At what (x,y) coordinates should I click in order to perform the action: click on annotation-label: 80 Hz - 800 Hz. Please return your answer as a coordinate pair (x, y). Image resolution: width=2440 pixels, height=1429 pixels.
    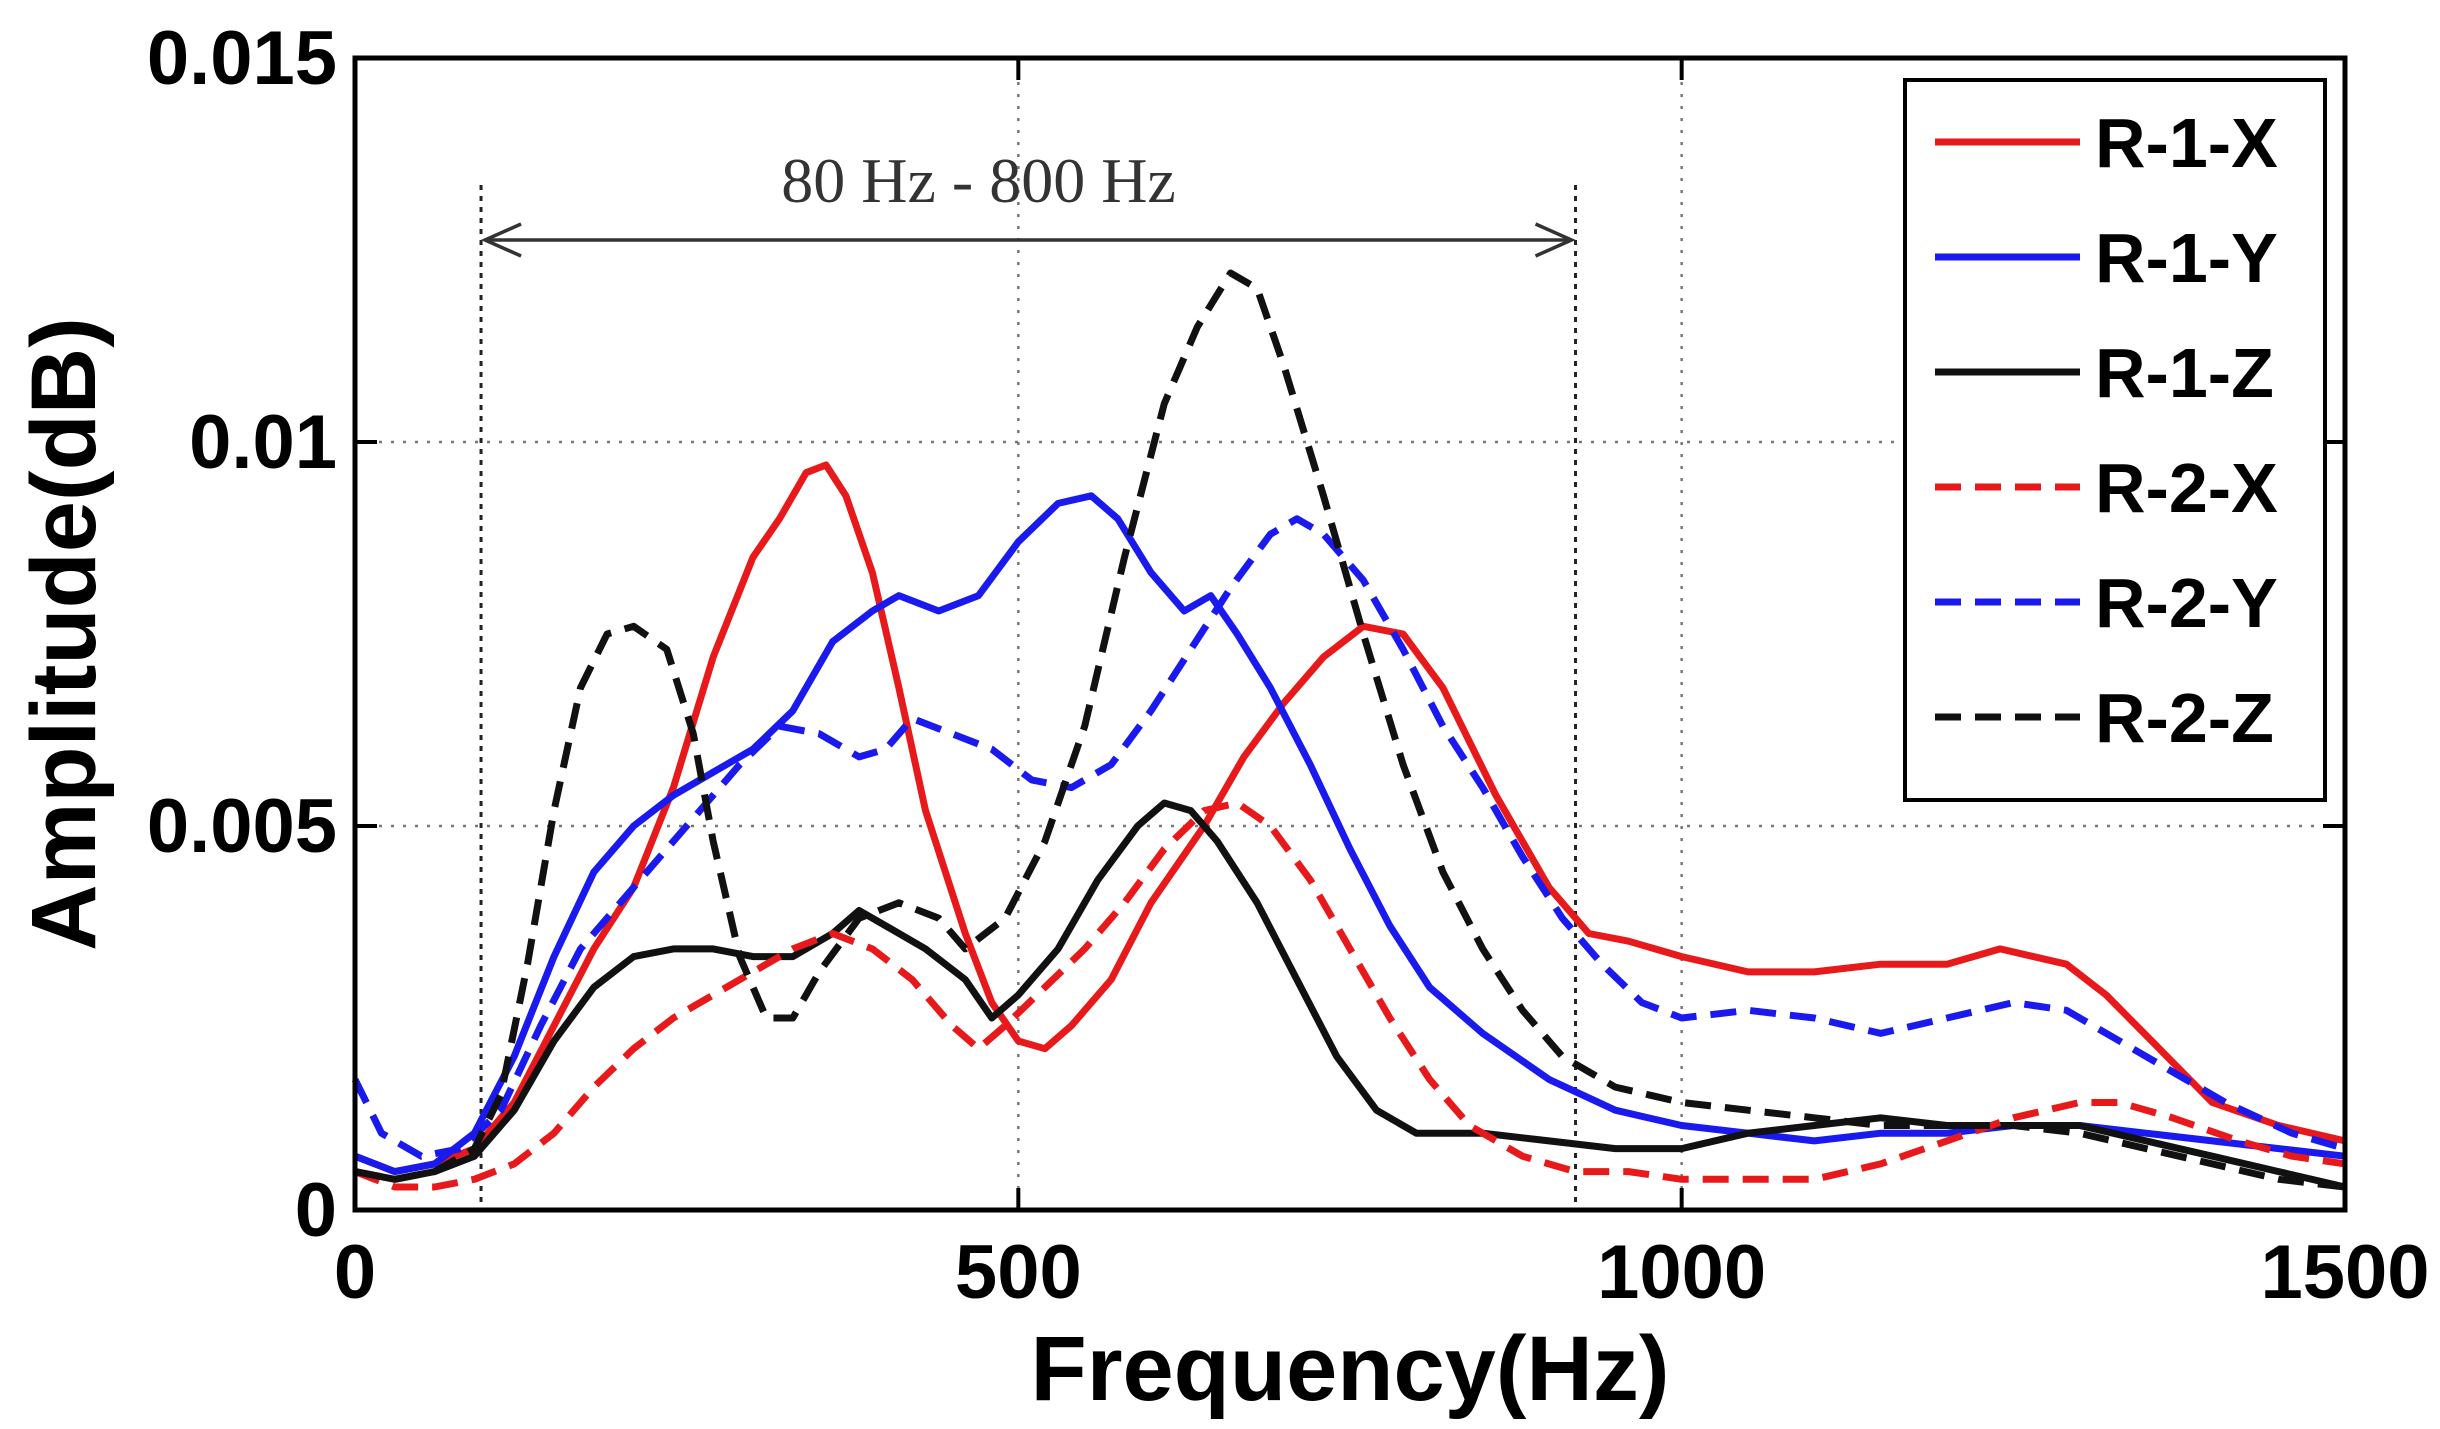
    Looking at the image, I should click on (978, 180).